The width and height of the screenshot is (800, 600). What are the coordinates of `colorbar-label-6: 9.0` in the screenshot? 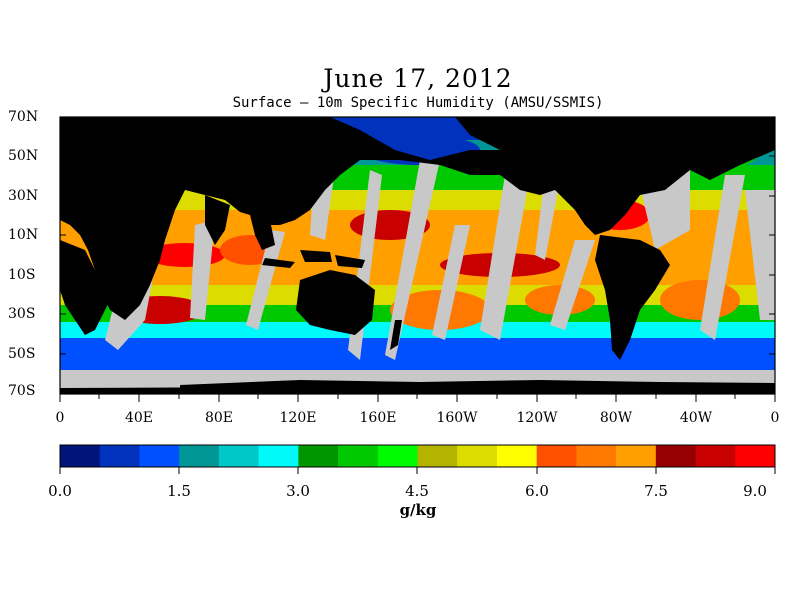 It's located at (755, 491).